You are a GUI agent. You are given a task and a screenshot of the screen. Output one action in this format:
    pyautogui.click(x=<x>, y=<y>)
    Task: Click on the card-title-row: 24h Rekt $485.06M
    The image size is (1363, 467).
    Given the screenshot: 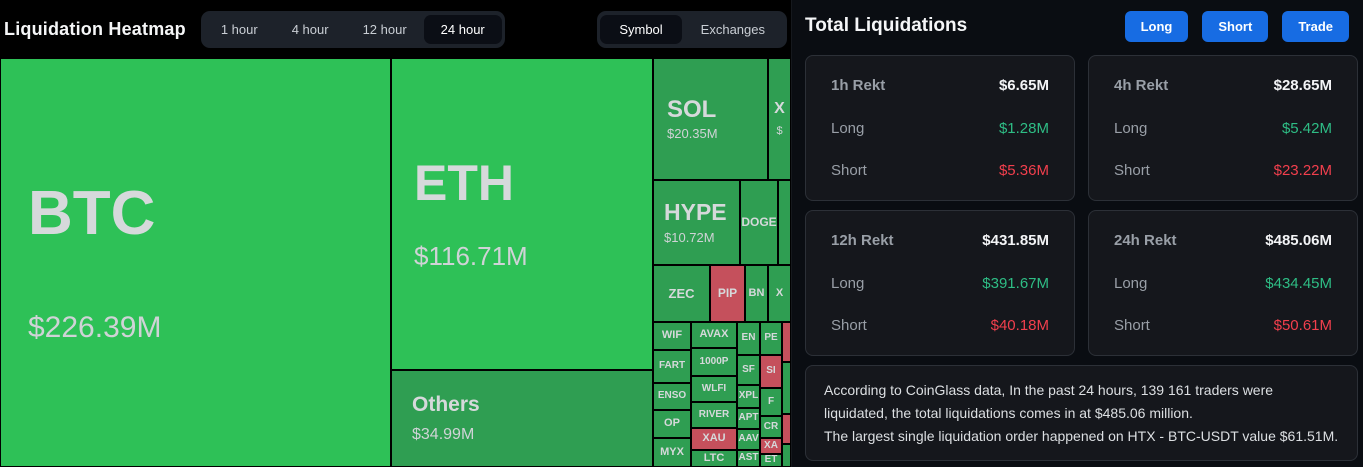 What is the action you would take?
    pyautogui.click(x=1223, y=240)
    